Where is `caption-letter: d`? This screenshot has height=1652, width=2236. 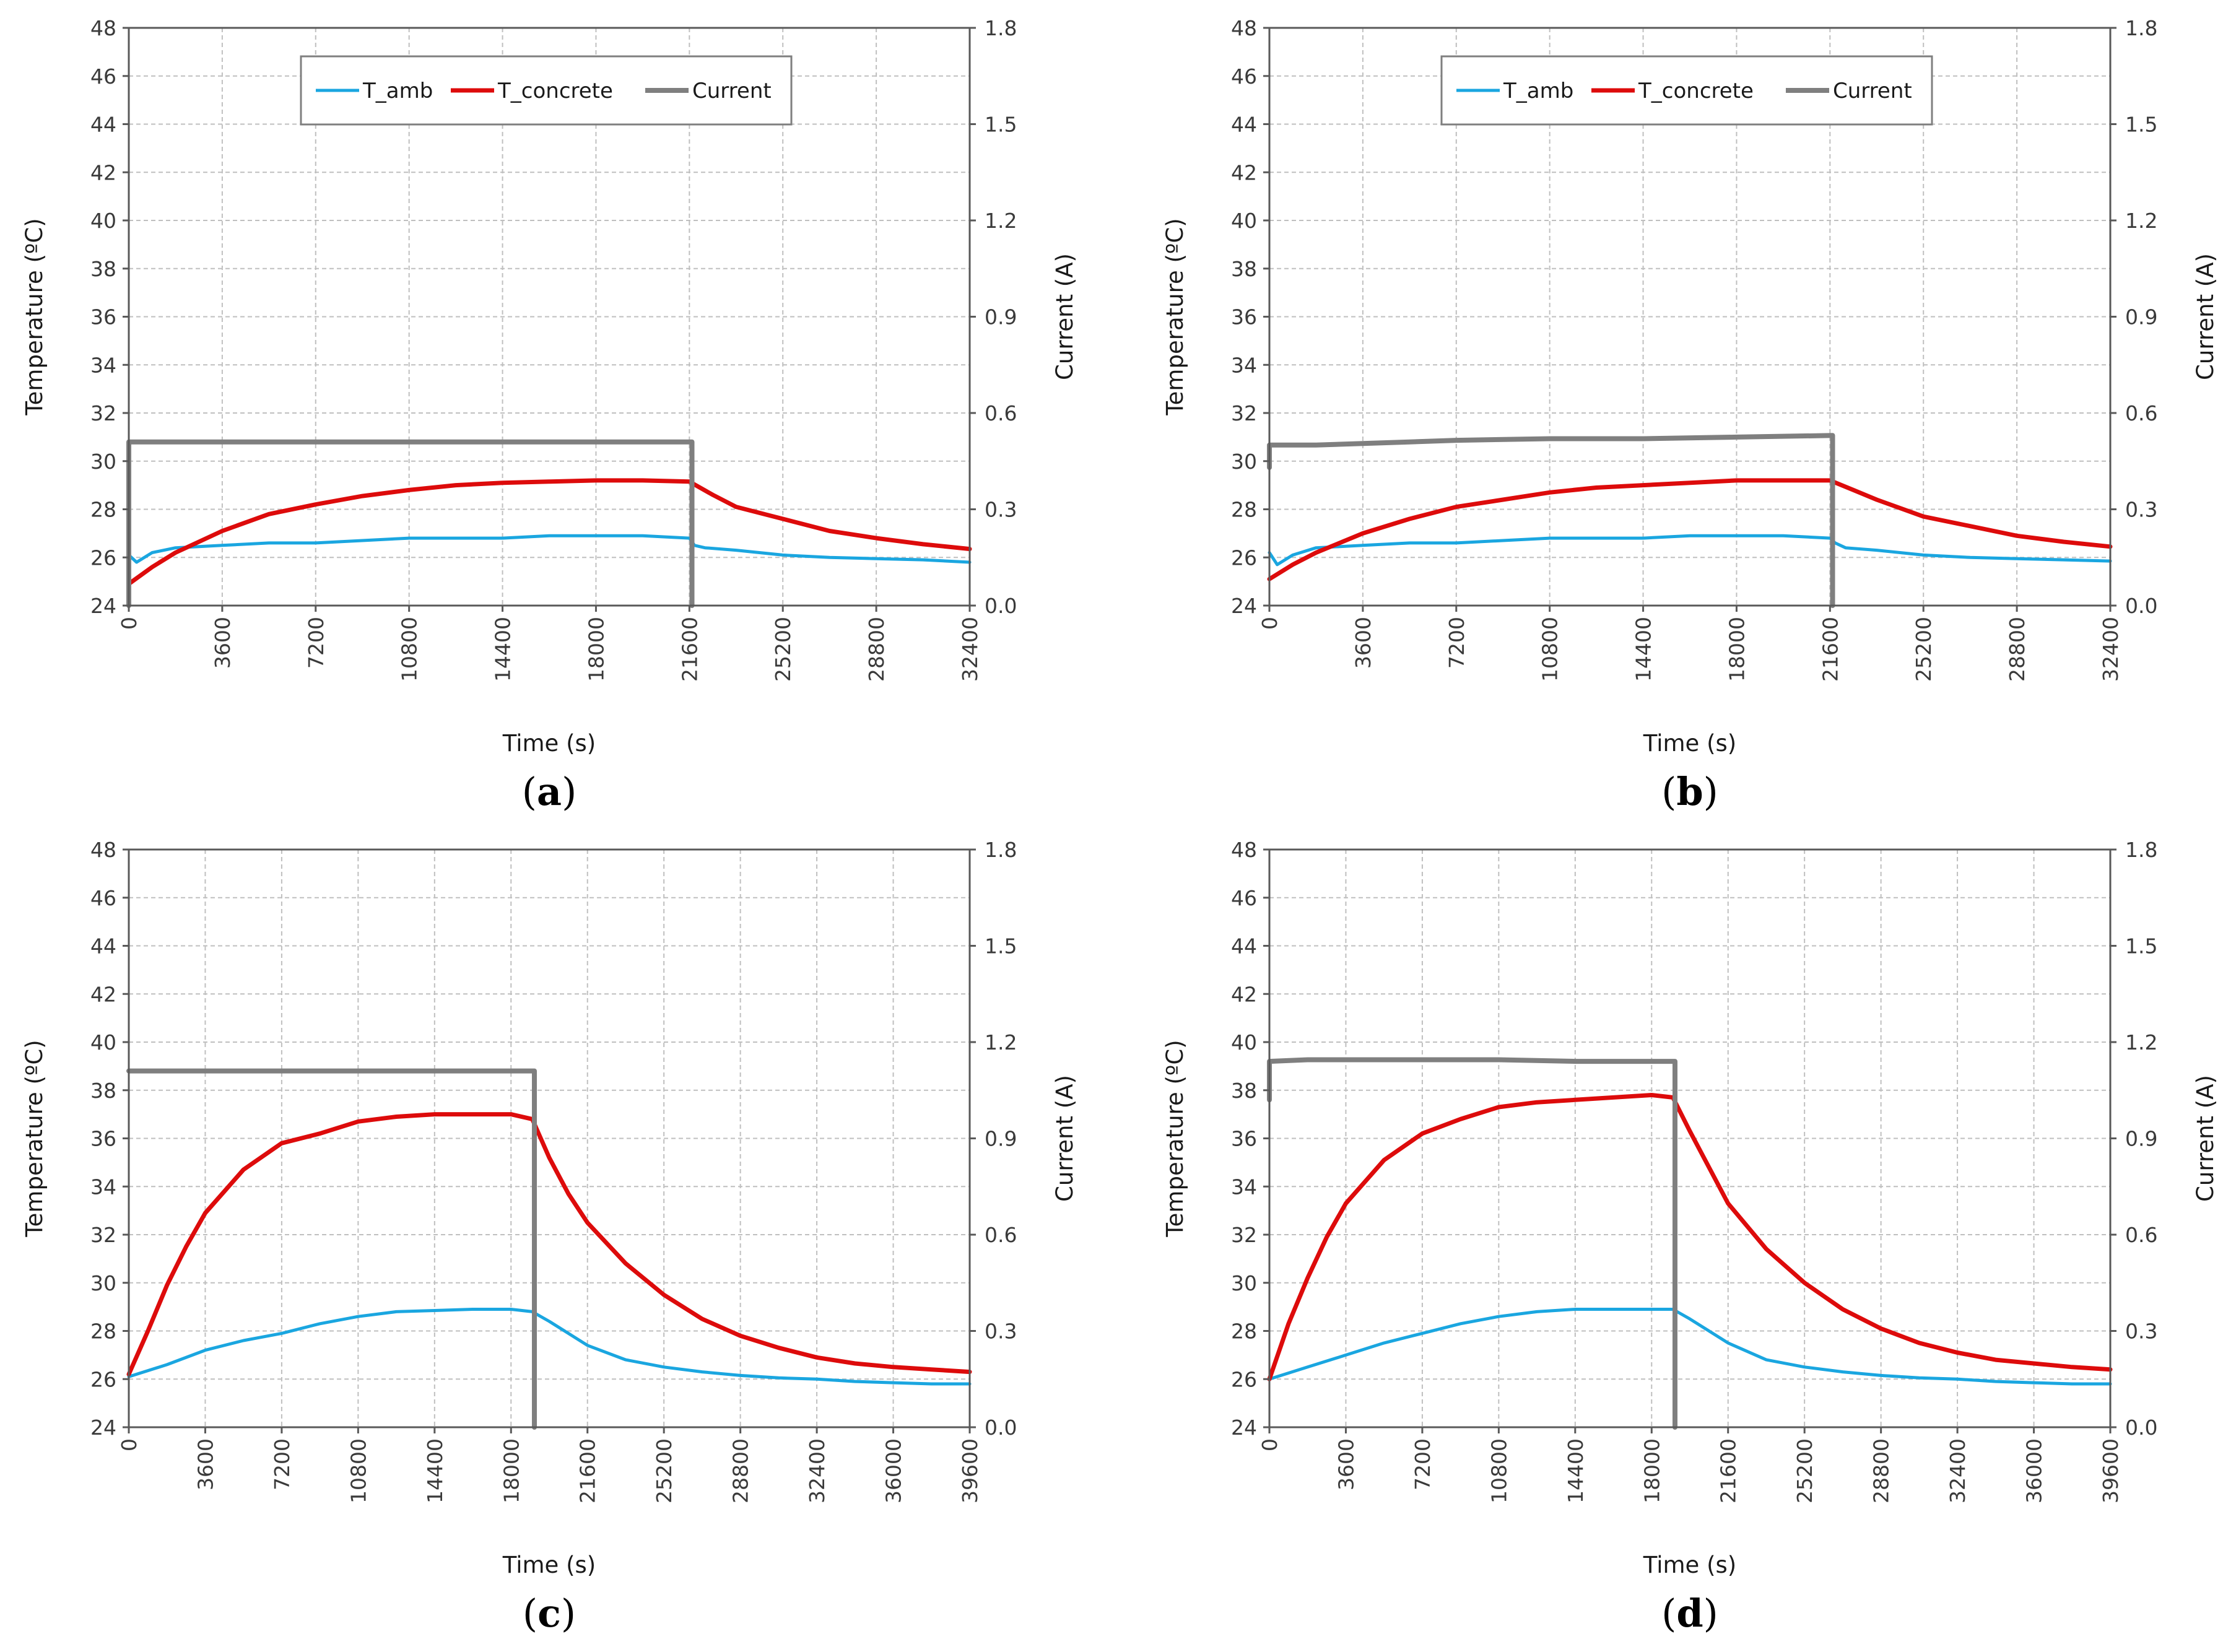 caption-letter: d is located at coordinates (1689, 1613).